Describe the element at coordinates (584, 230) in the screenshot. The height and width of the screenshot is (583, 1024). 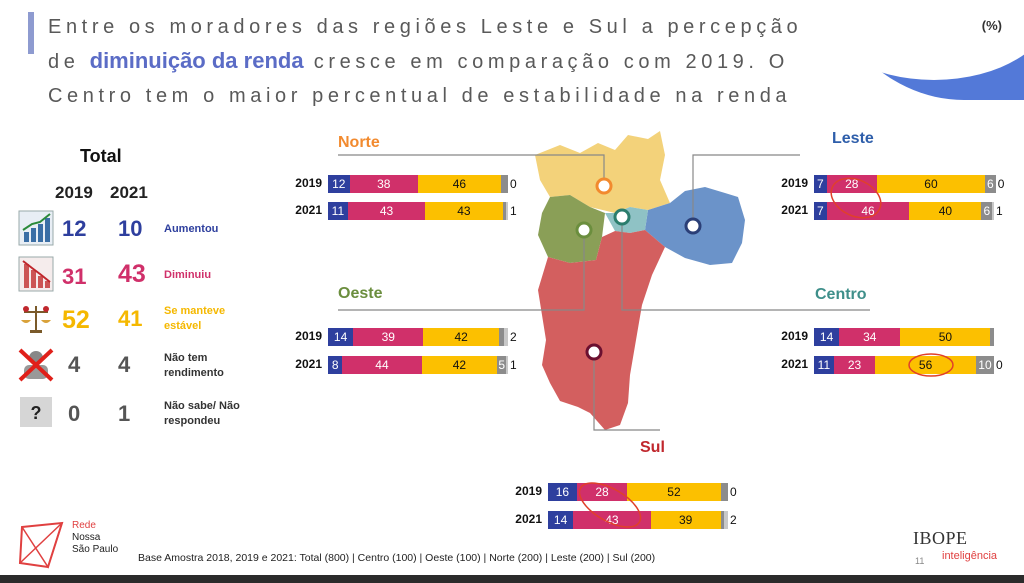
I see `oeste-marker` at that location.